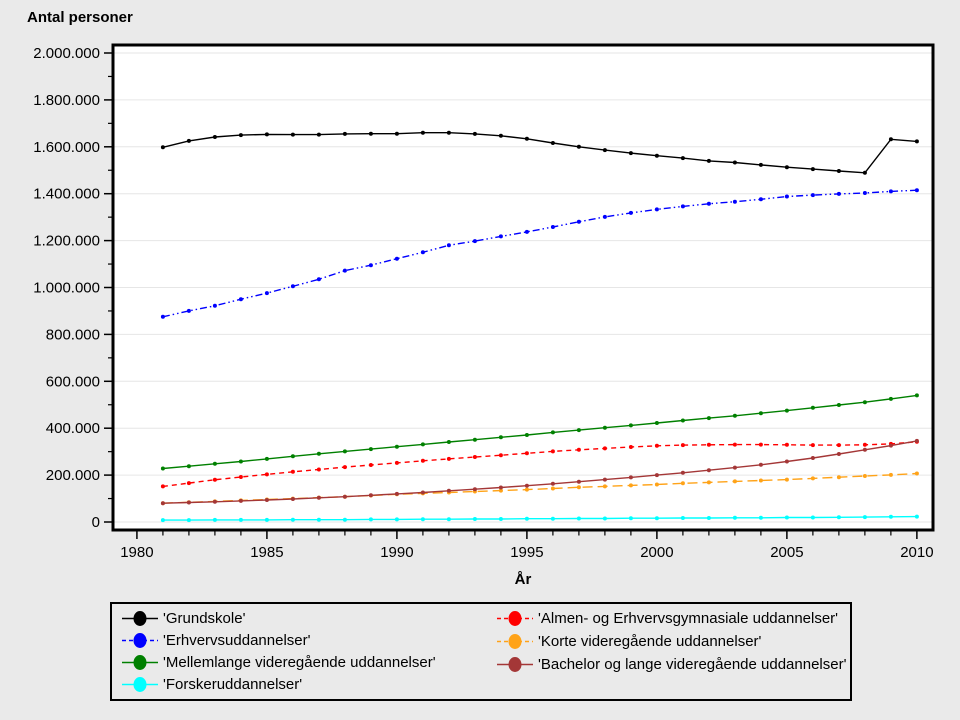 The width and height of the screenshot is (960, 720). I want to click on legend-item: 'Korte videregående uddannelser', so click(671, 641).